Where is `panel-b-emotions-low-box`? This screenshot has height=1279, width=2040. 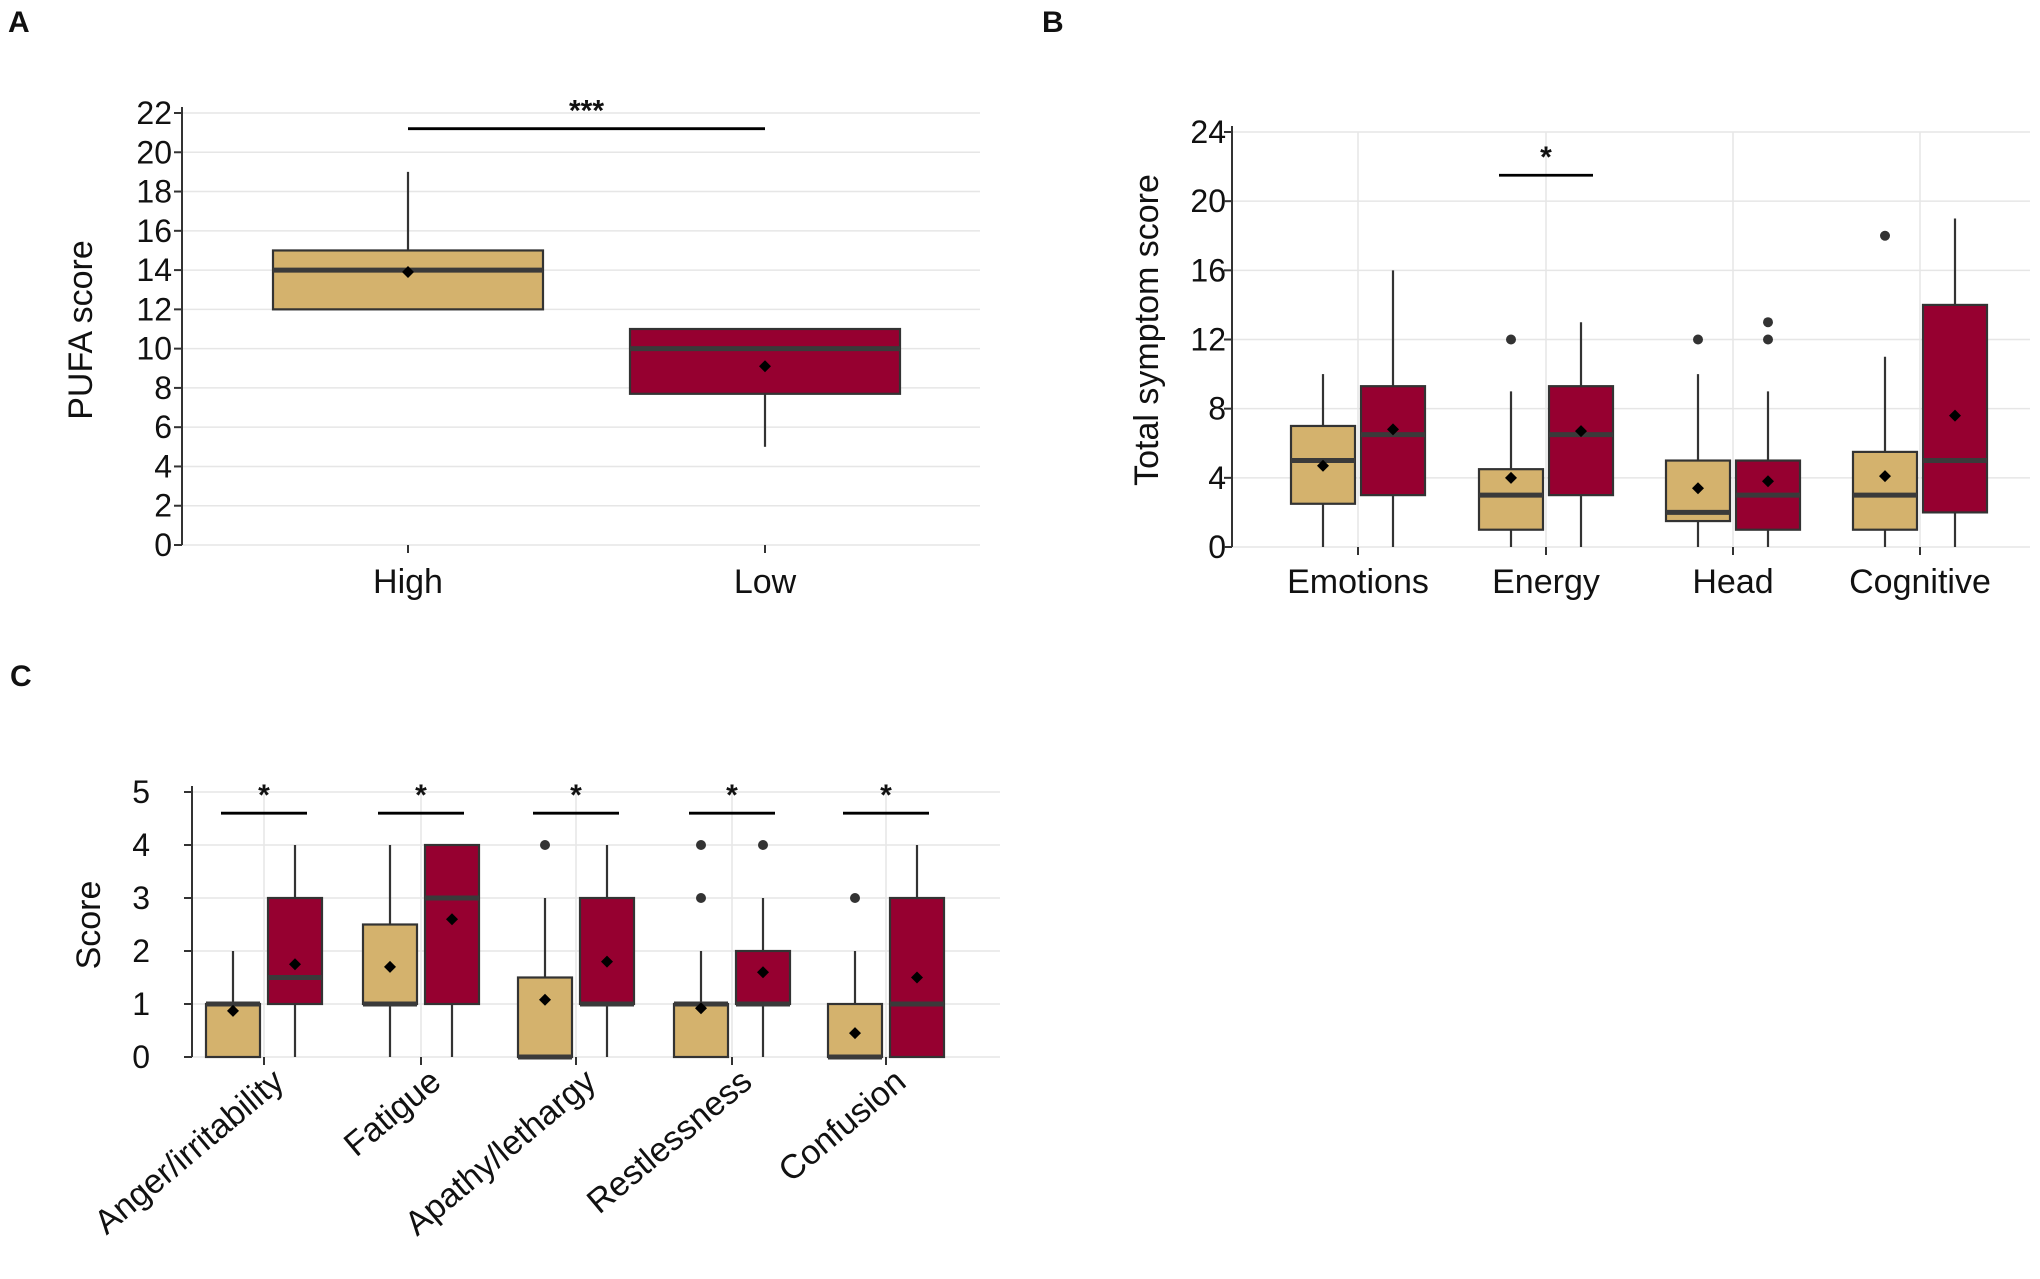 panel-b-emotions-low-box is located at coordinates (1393, 441).